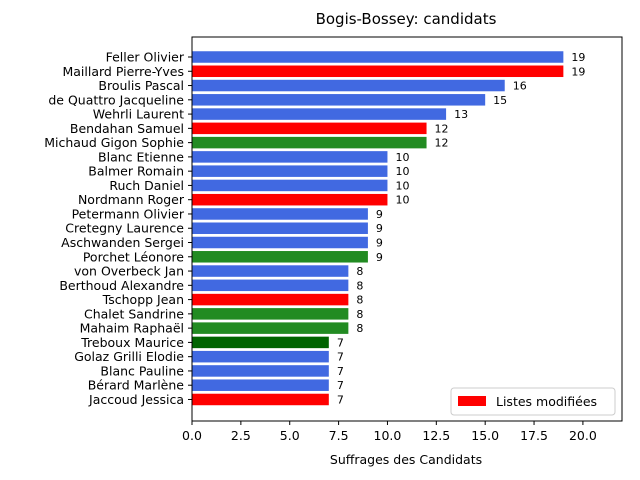 This screenshot has width=640, height=480. What do you see at coordinates (124, 228) in the screenshot?
I see `category-label: Cretegny Laurence` at bounding box center [124, 228].